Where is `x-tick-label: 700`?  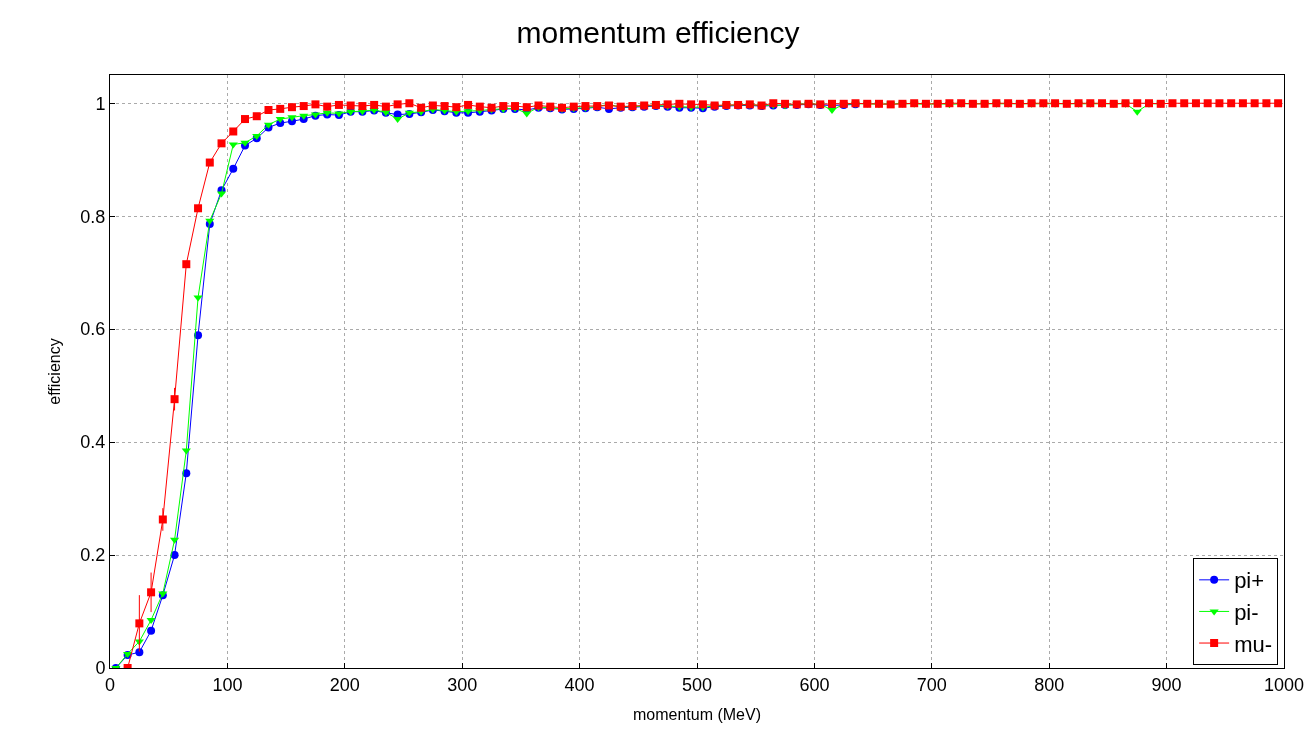
x-tick-label: 700 is located at coordinates (931, 684).